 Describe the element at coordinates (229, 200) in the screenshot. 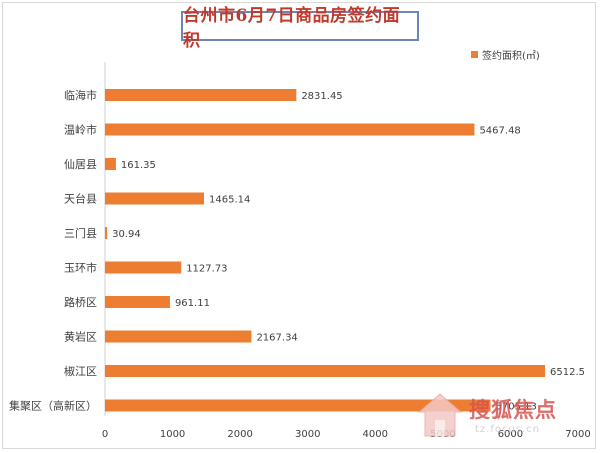

I see `data-label: 1465.14` at that location.